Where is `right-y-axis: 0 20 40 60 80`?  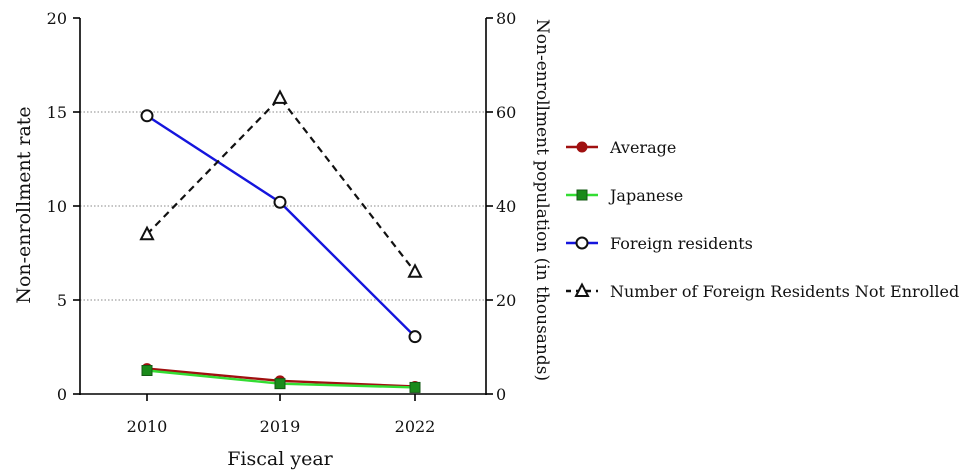 right-y-axis: 0 20 40 60 80 is located at coordinates (500, 206).